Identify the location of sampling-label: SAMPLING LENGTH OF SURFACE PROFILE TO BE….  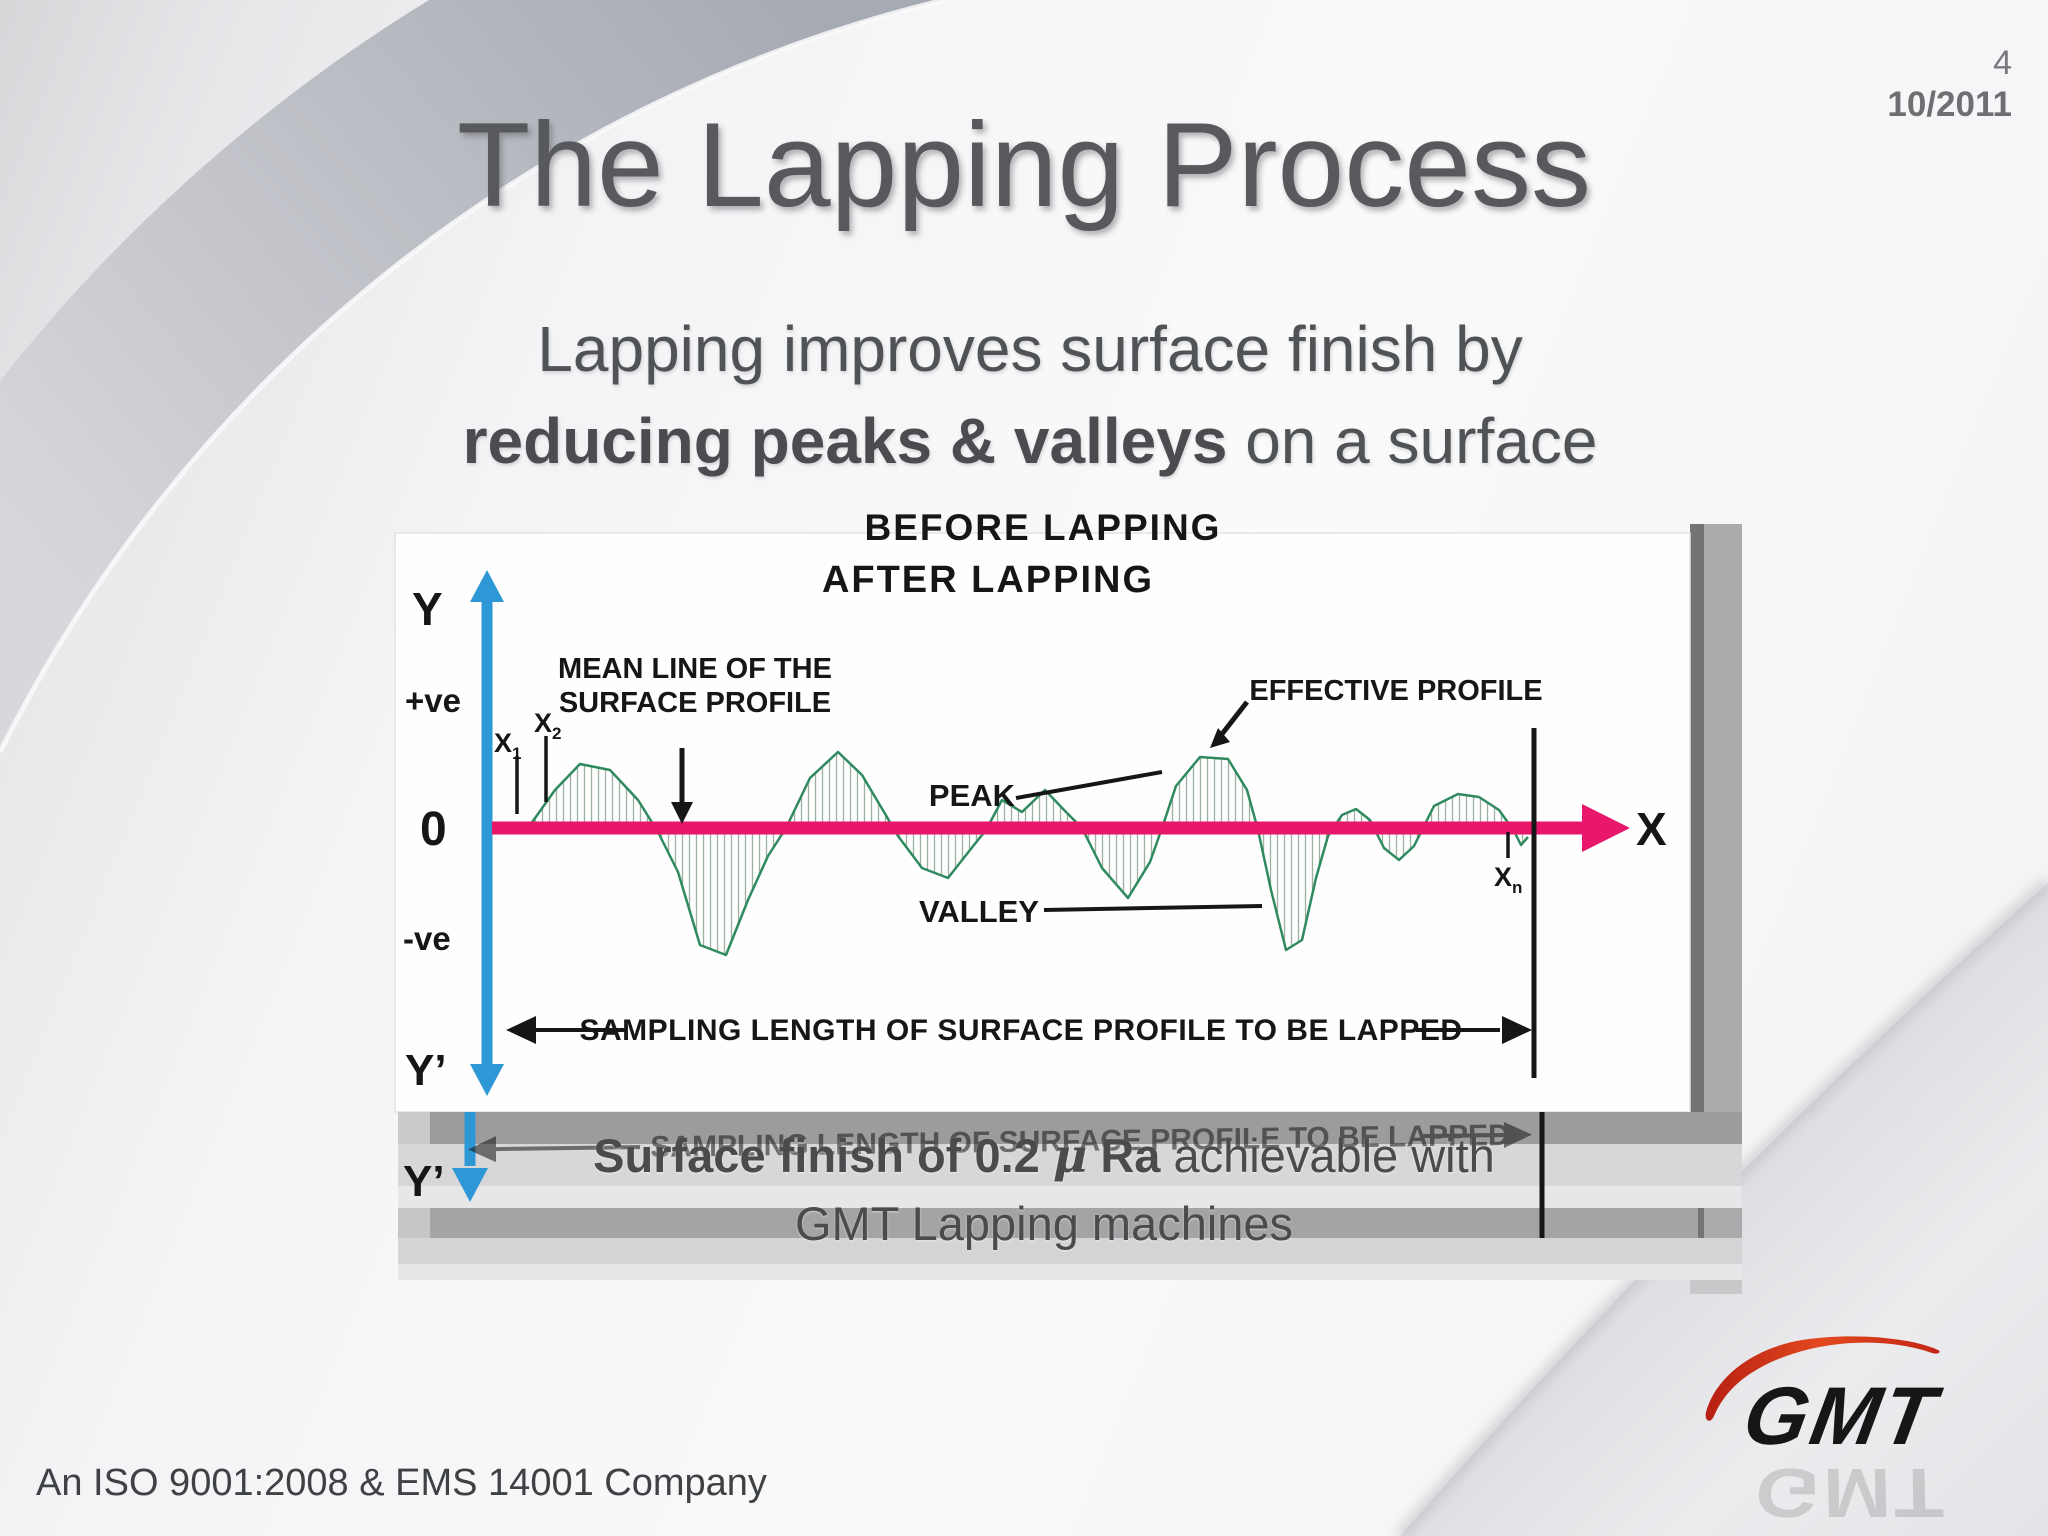
(1021, 1030).